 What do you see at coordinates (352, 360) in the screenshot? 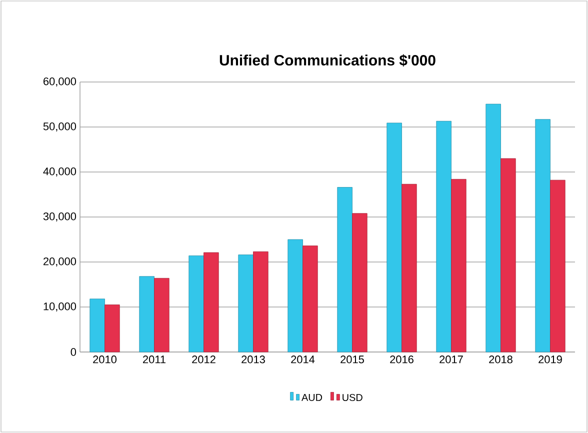
I see `x-tick-label: 2015` at bounding box center [352, 360].